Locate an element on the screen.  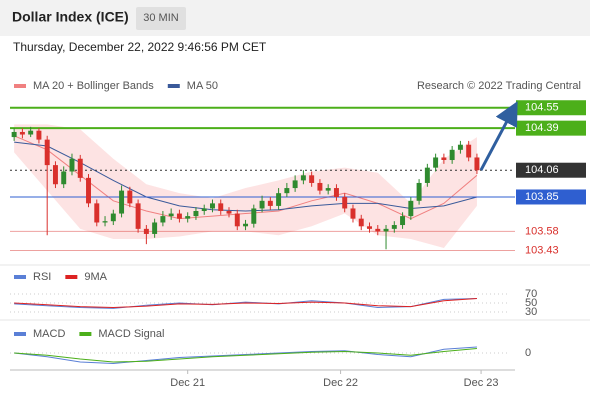
interval-button is located at coordinates (161, 18).